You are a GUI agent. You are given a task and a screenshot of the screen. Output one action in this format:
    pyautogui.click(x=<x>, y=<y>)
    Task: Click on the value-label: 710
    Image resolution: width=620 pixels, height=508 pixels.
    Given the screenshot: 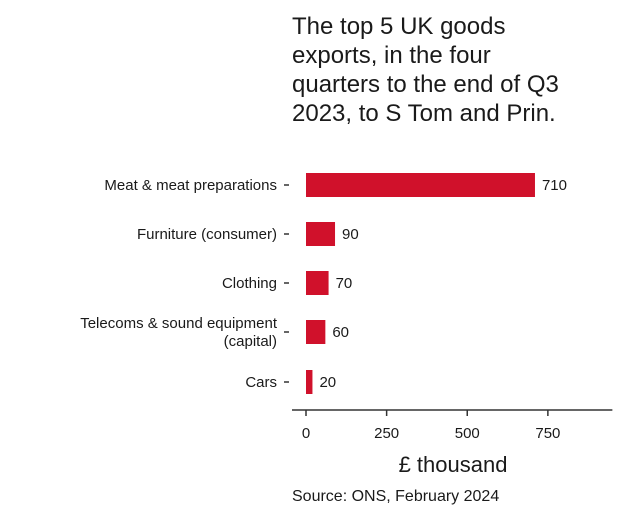 What is the action you would take?
    pyautogui.click(x=554, y=185)
    